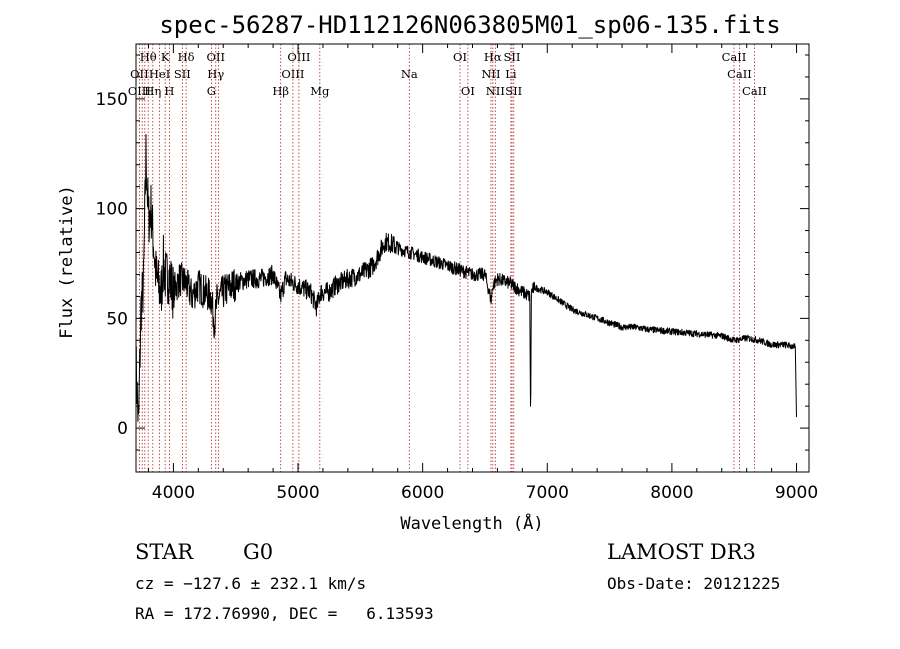 The image size is (900, 649). What do you see at coordinates (297, 493) in the screenshot?
I see `x-tick-label: 5000` at bounding box center [297, 493].